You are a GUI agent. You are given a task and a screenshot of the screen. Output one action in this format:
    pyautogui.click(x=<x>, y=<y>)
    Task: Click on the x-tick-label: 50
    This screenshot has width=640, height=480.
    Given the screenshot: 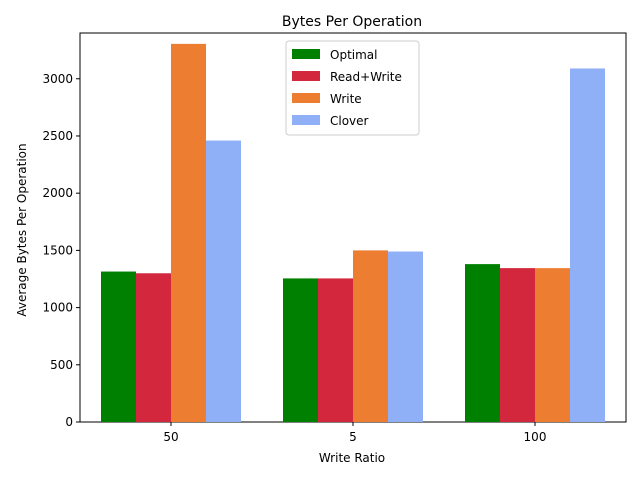 What is the action you would take?
    pyautogui.click(x=170, y=437)
    